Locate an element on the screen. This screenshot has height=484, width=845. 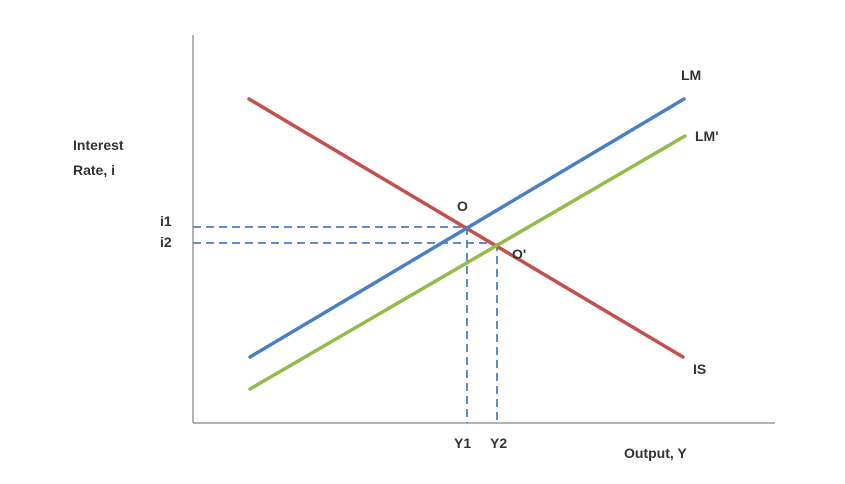
tick-i2: i2 is located at coordinates (166, 242).